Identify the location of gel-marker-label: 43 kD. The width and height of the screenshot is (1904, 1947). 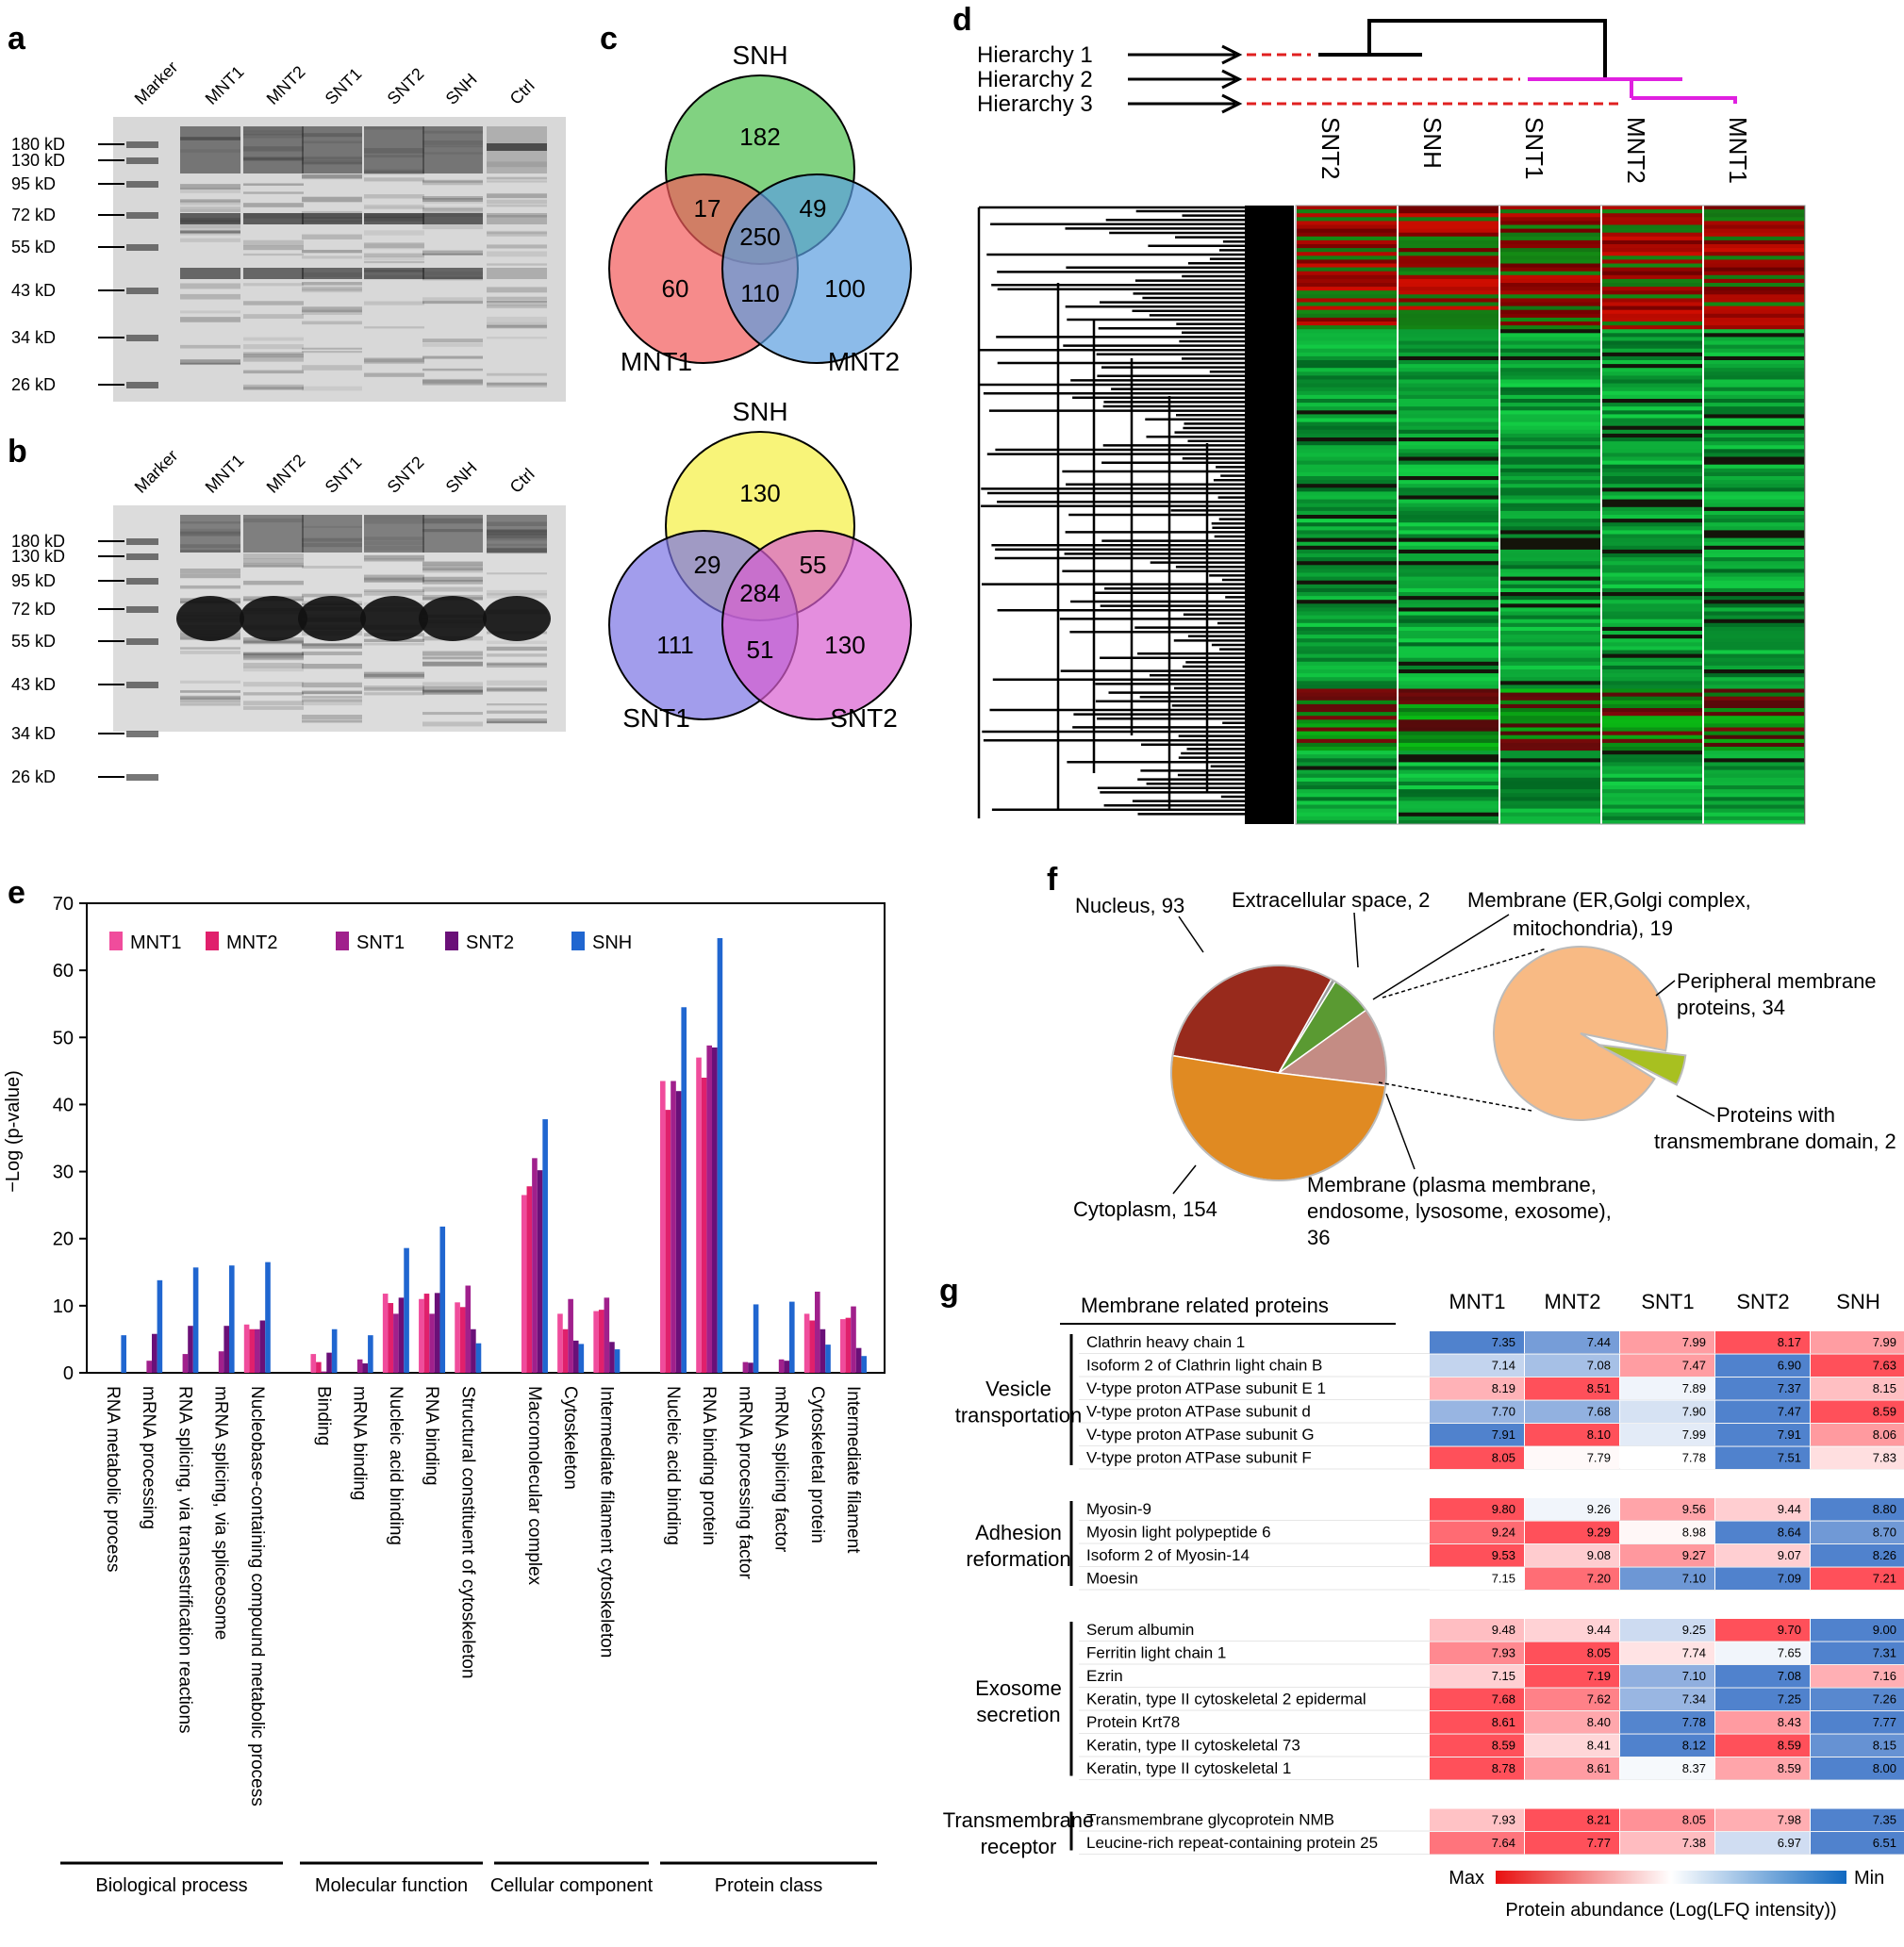
(33, 290).